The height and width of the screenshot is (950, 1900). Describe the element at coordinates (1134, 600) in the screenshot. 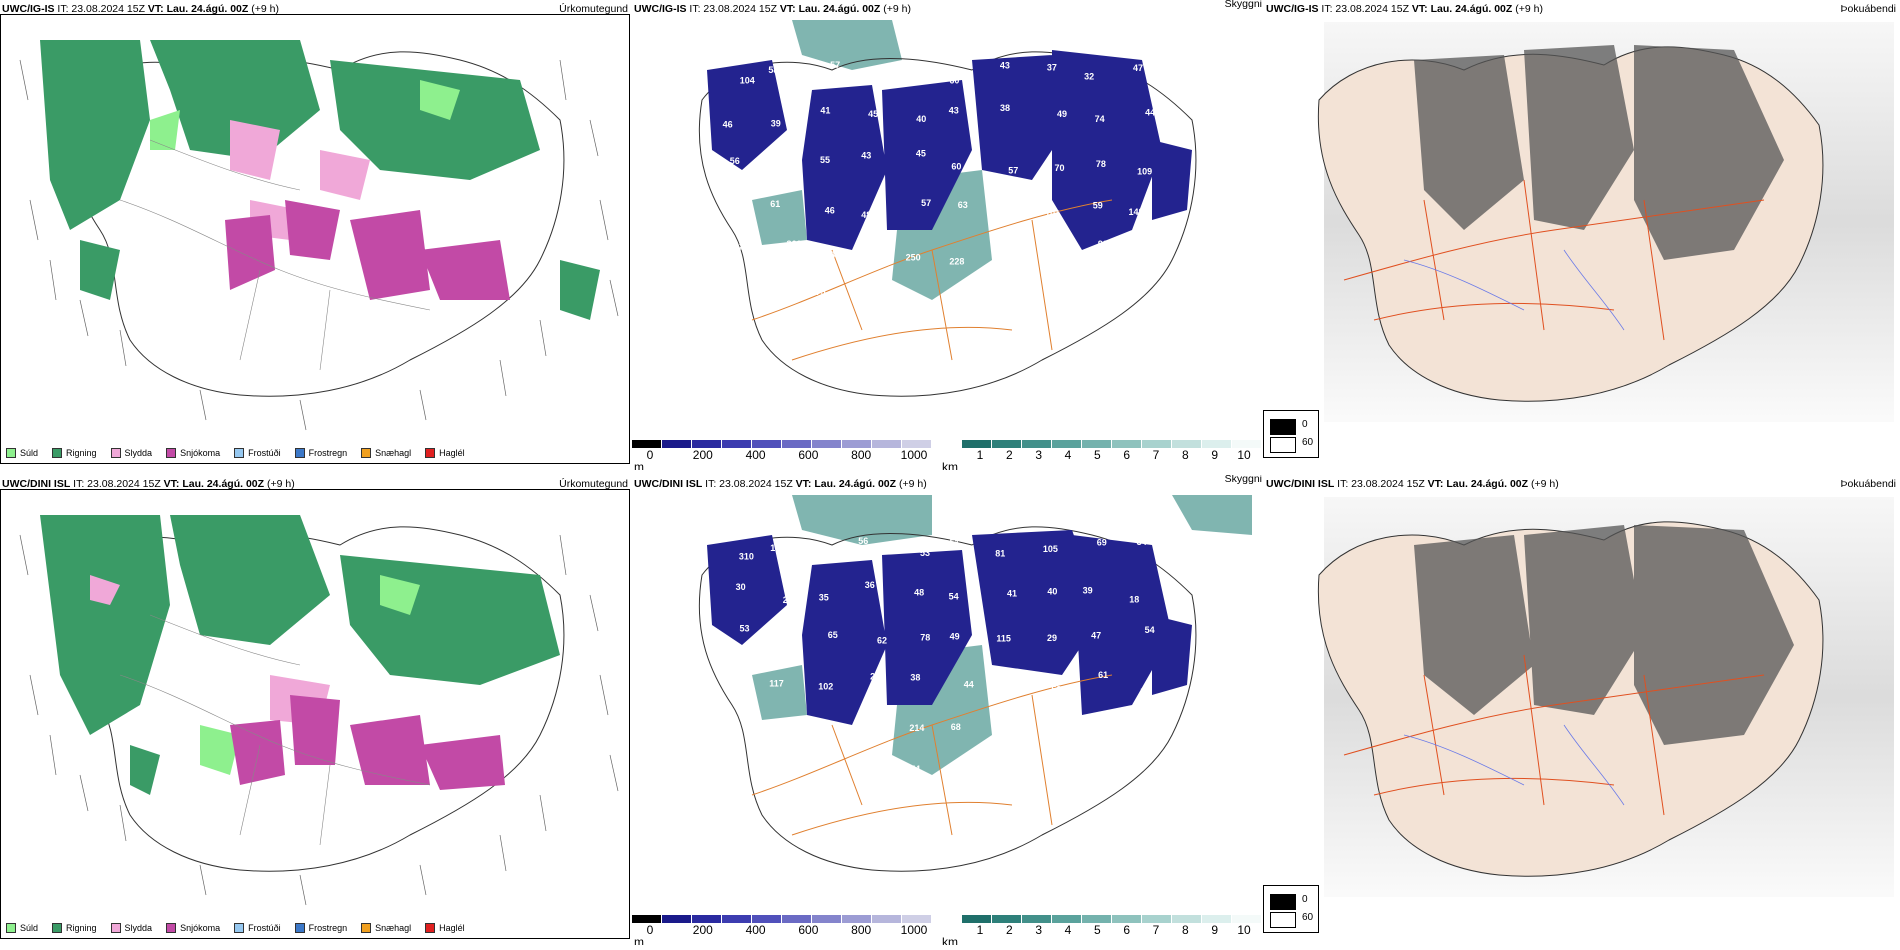

I see `visibility-value-label: 18` at that location.